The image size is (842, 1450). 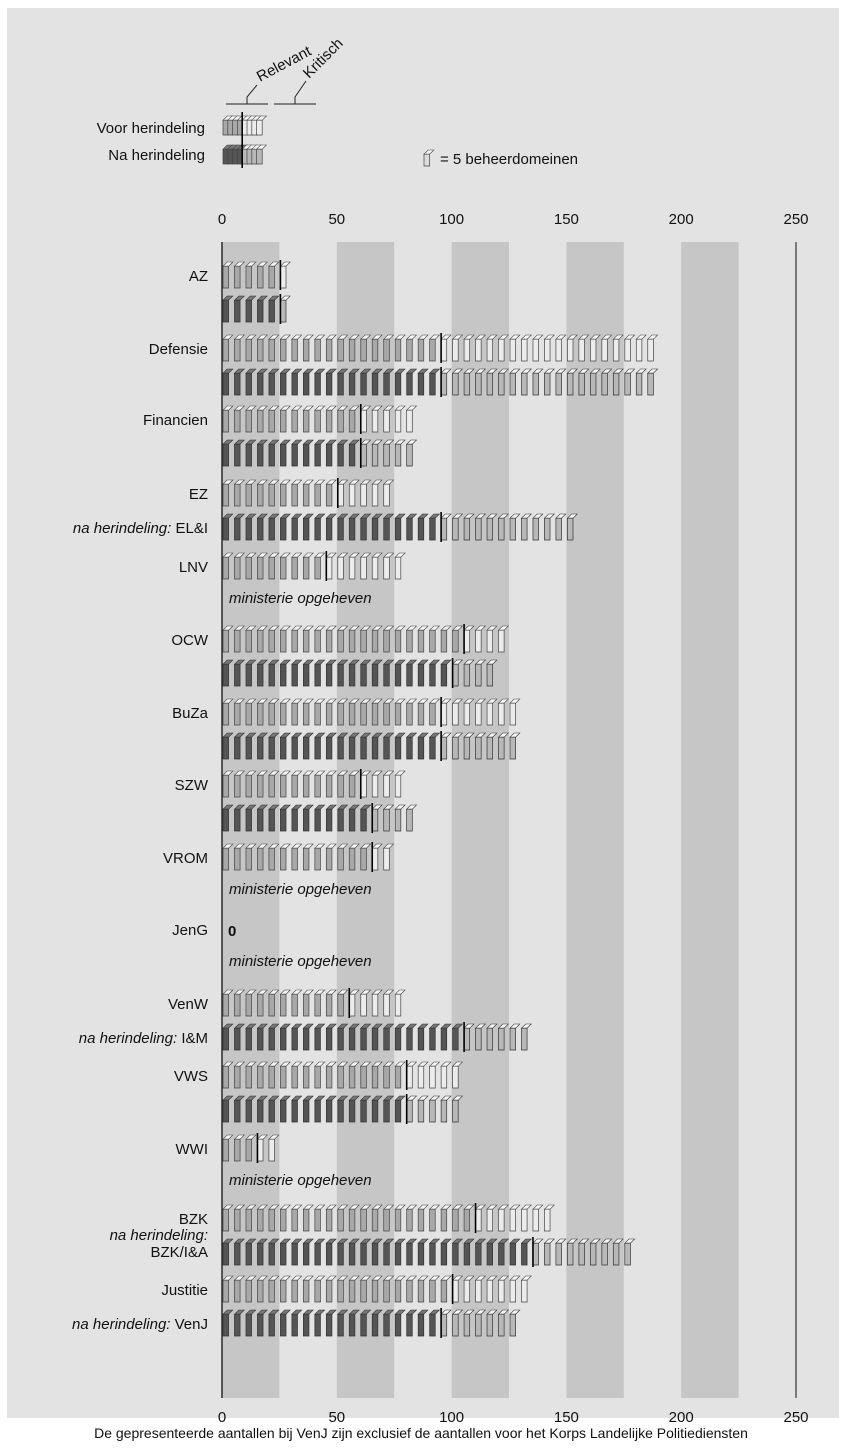 I want to click on x-tick-label-top: 200, so click(x=681, y=219).